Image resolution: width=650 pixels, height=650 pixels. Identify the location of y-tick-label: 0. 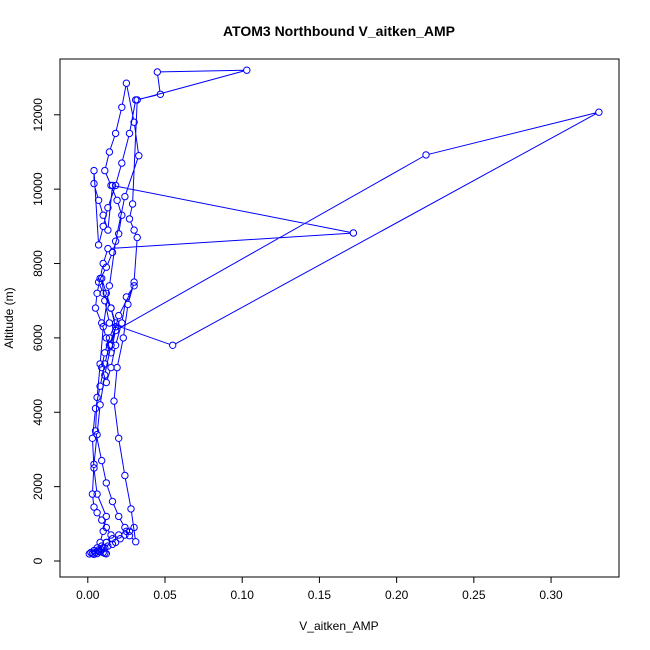
(38, 560).